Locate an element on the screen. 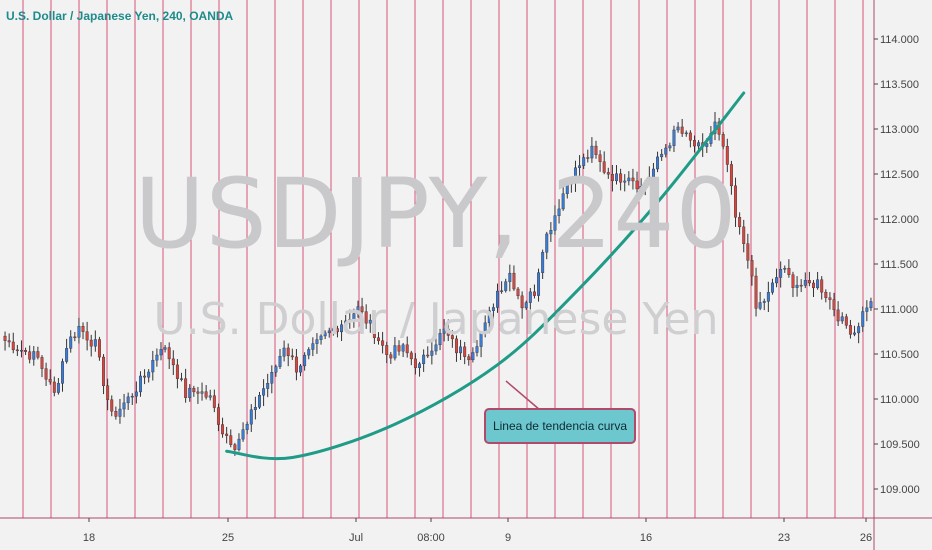 This screenshot has height=550, width=932. y-tick-label: 110.000 is located at coordinates (899, 400).